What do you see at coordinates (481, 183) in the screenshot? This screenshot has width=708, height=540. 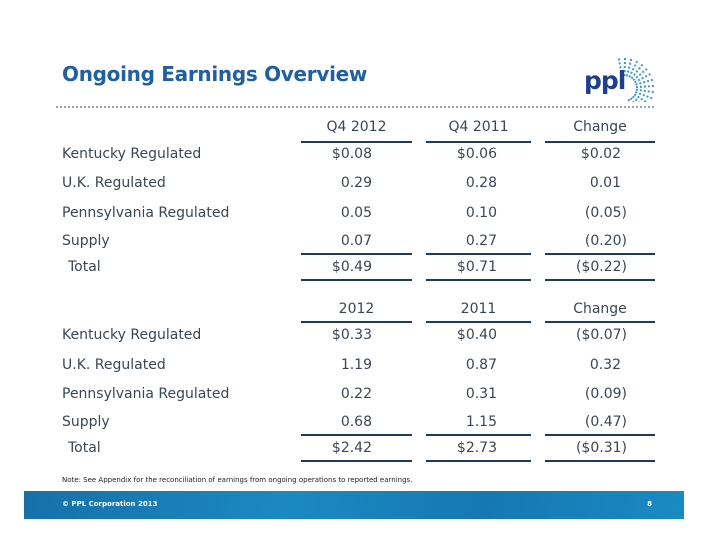 I see `cell-value: 0.28` at bounding box center [481, 183].